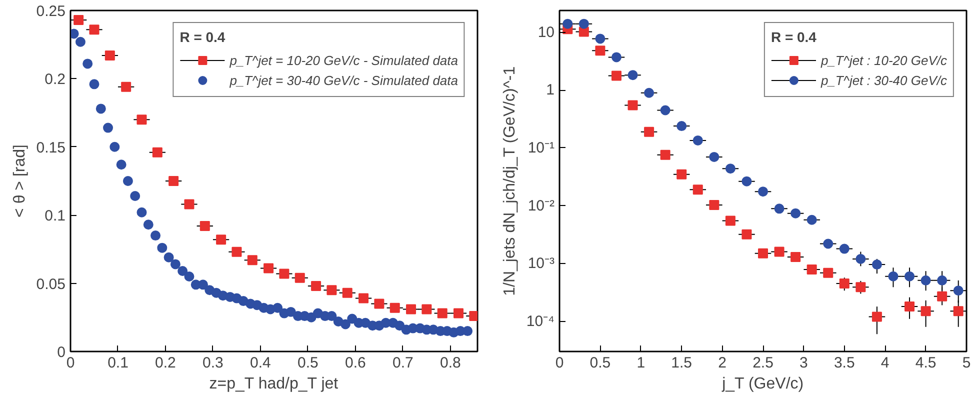 This screenshot has height=406, width=979. I want to click on x-tick-label: 0.6, so click(355, 363).